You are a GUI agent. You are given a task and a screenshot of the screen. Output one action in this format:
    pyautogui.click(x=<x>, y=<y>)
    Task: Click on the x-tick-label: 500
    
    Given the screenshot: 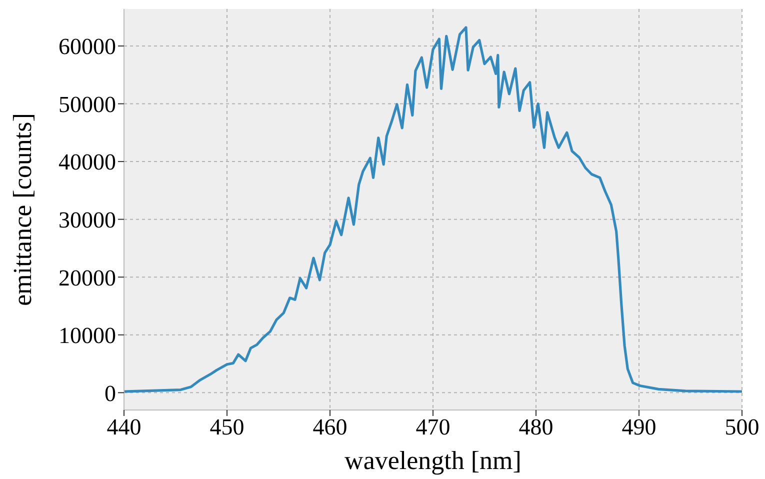 What is the action you would take?
    pyautogui.click(x=742, y=427)
    